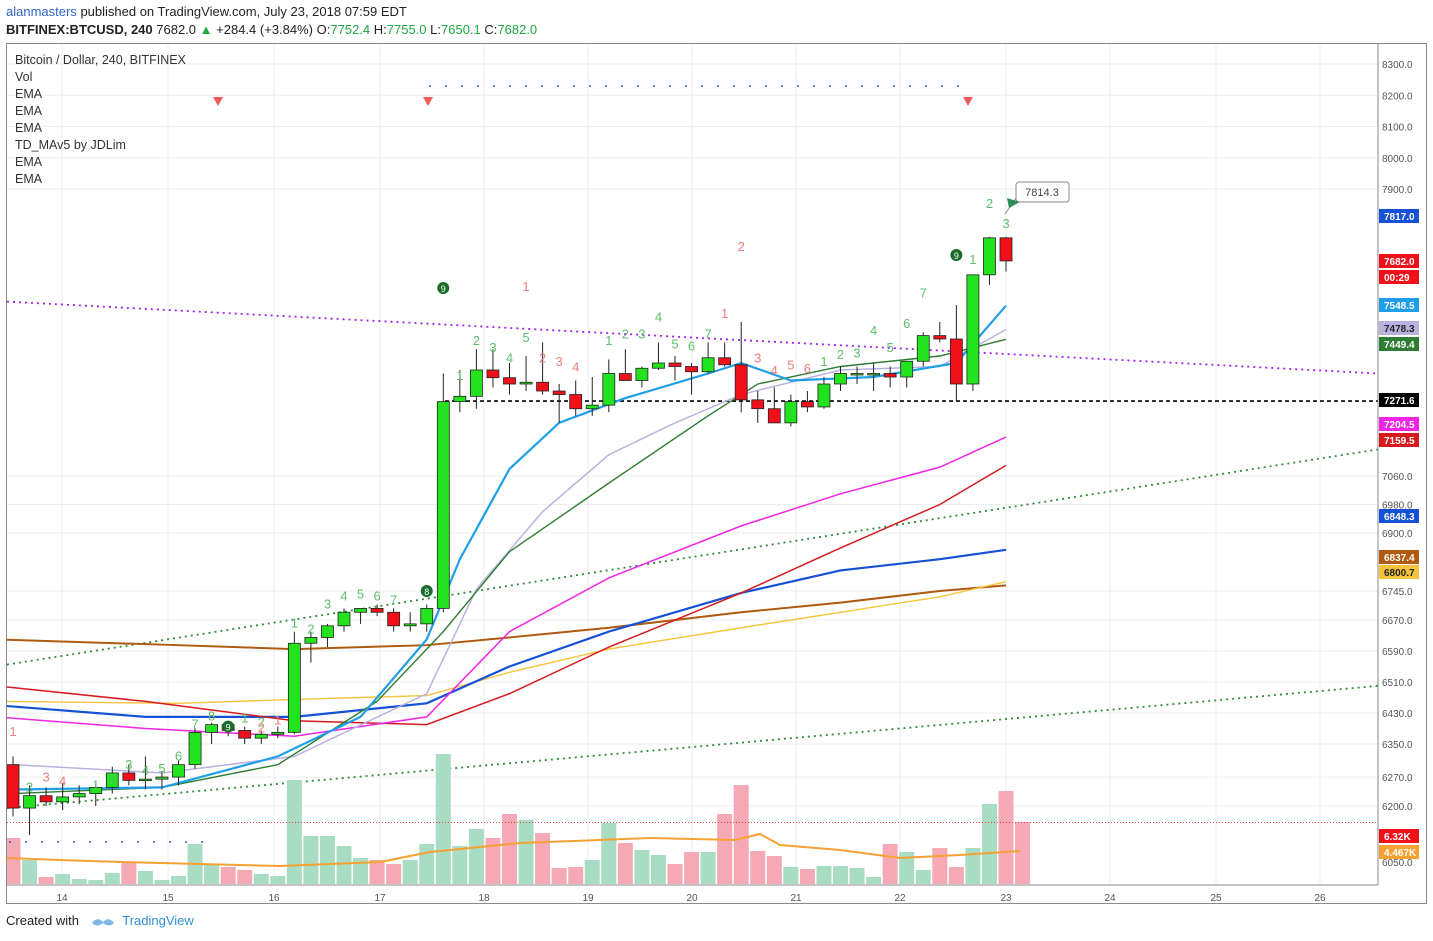  What do you see at coordinates (1399, 425) in the screenshot?
I see `price-label-text: 7204.5` at bounding box center [1399, 425].